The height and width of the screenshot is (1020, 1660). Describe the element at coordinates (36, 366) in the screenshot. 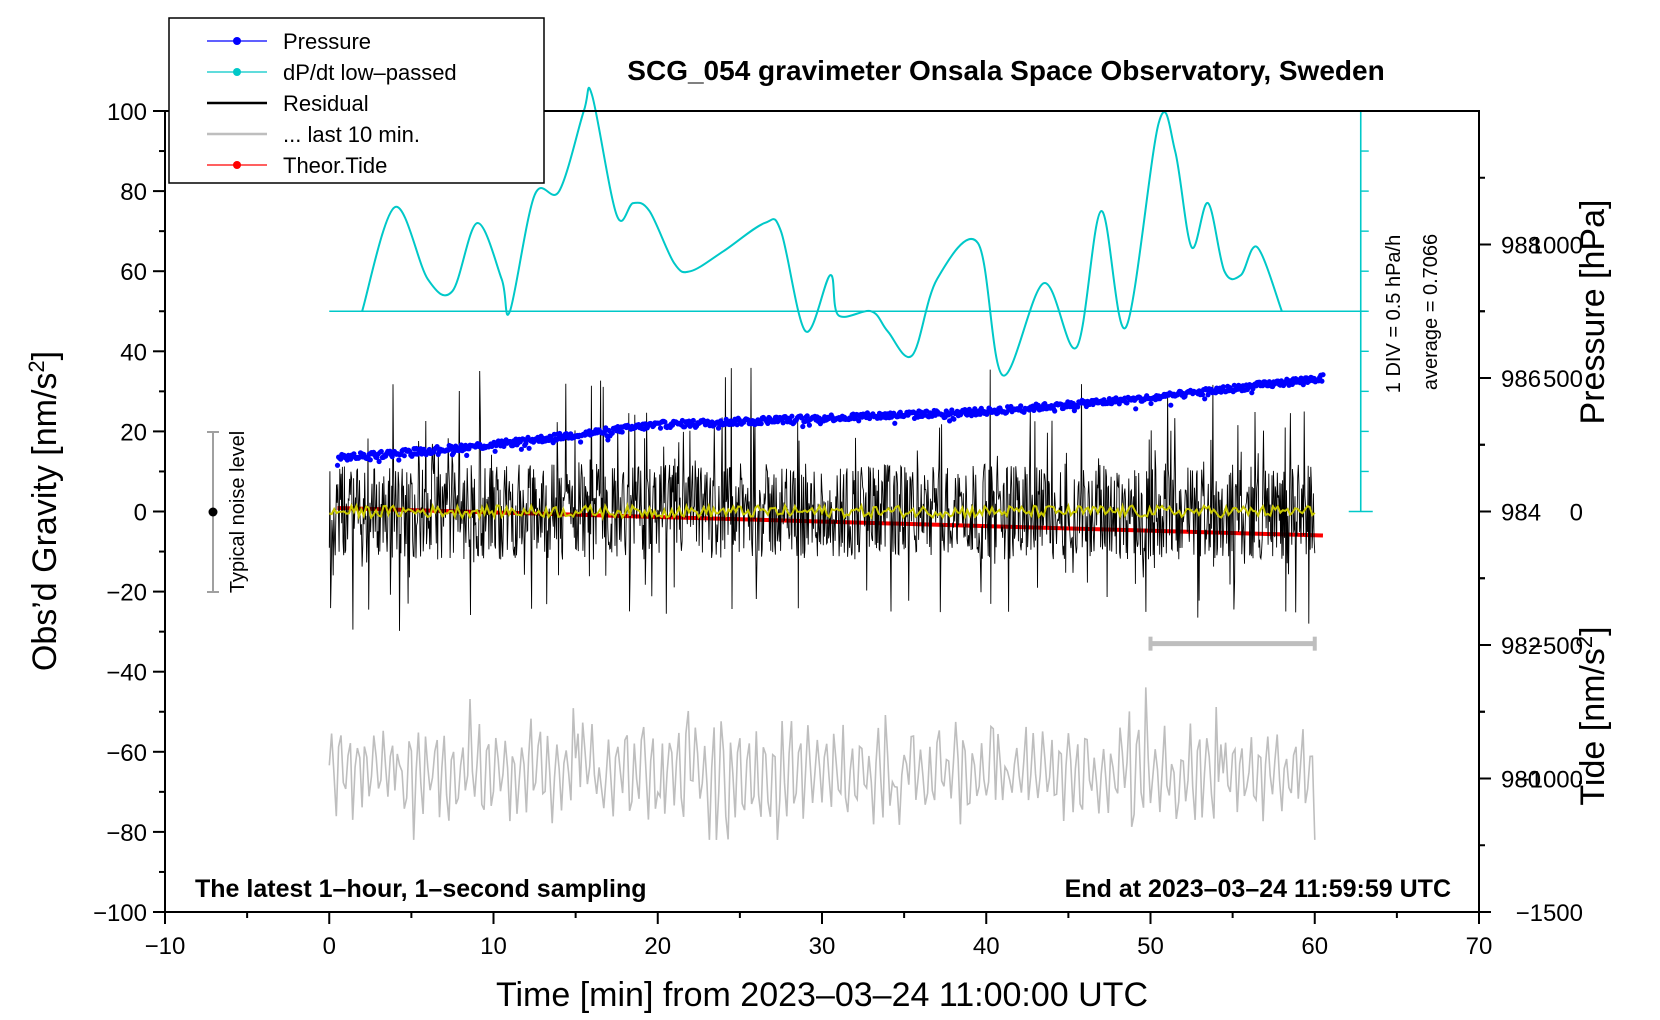

I see `y-axis-title-sup: 2` at that location.